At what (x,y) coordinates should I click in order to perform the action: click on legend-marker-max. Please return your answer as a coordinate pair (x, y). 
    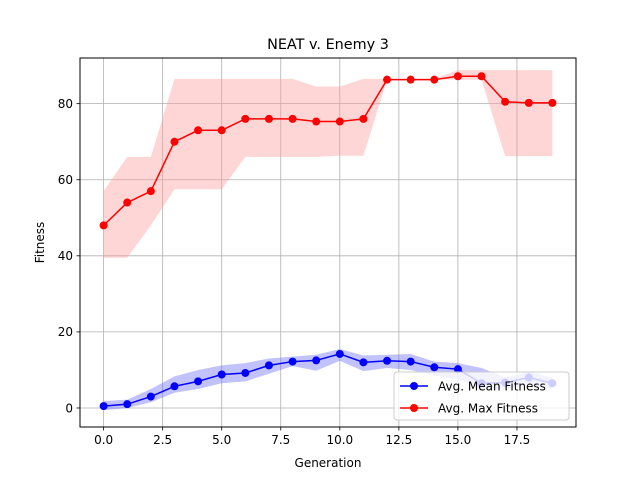
    Looking at the image, I should click on (414, 408).